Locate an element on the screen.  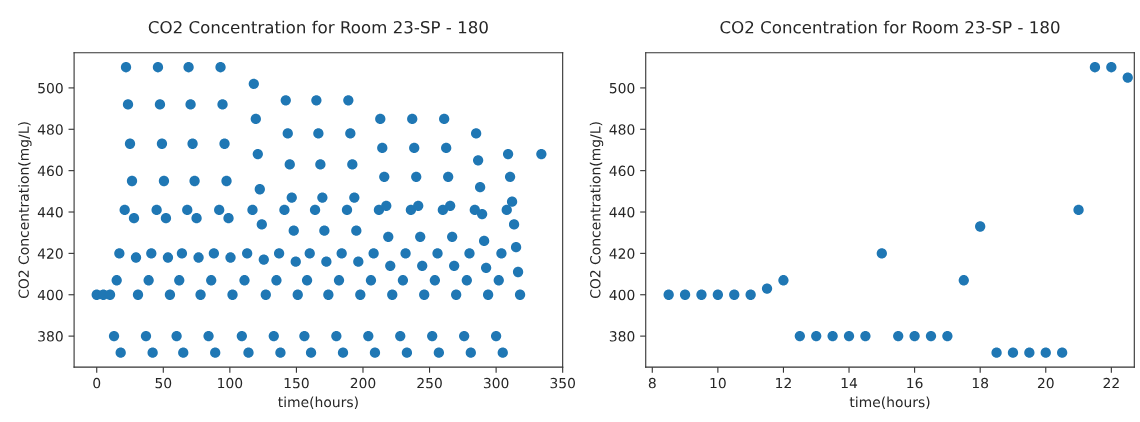
x-tick-label: 50 is located at coordinates (163, 383).